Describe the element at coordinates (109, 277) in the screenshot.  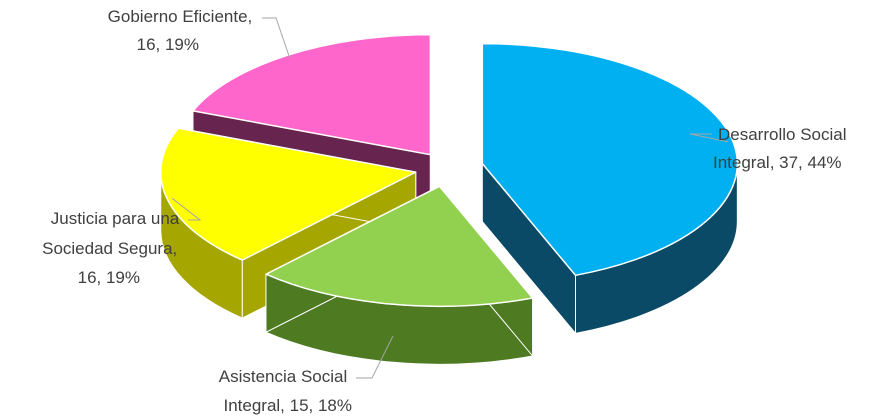
I see `label-justicia-line3: 16, 19%` at that location.